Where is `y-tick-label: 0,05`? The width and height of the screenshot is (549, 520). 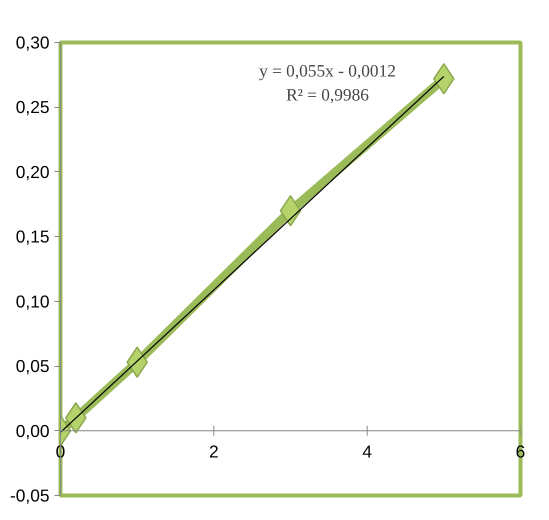 y-tick-label: 0,05 is located at coordinates (33, 366).